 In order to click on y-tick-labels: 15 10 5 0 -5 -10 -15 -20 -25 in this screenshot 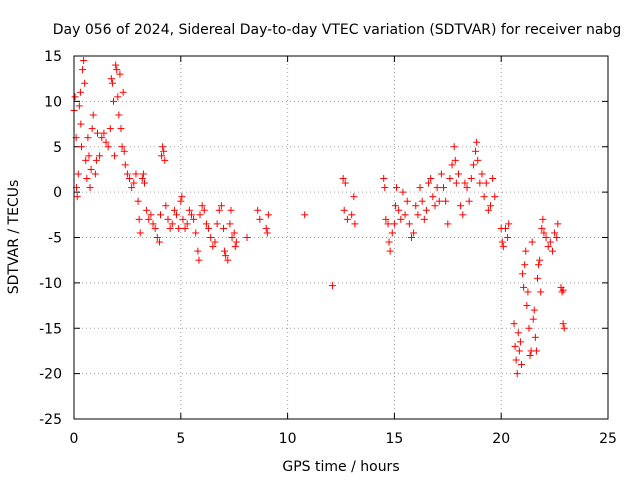, I will do `click(50, 238)`.